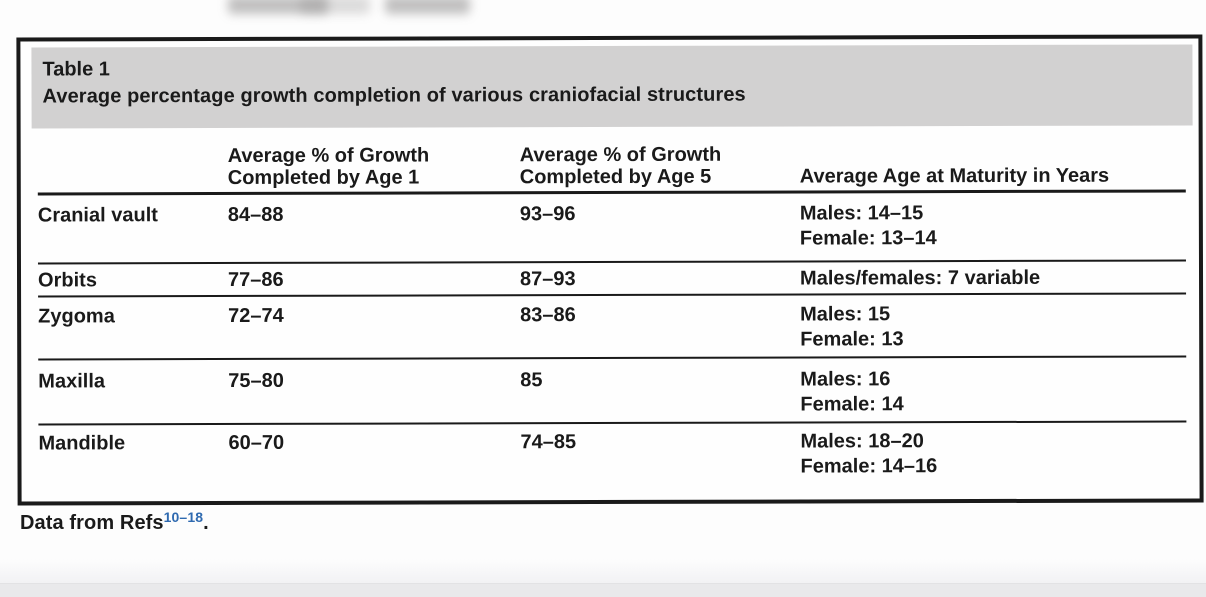 This screenshot has height=597, width=1206. I want to click on maturity-females: Female: 13–14, so click(868, 238).